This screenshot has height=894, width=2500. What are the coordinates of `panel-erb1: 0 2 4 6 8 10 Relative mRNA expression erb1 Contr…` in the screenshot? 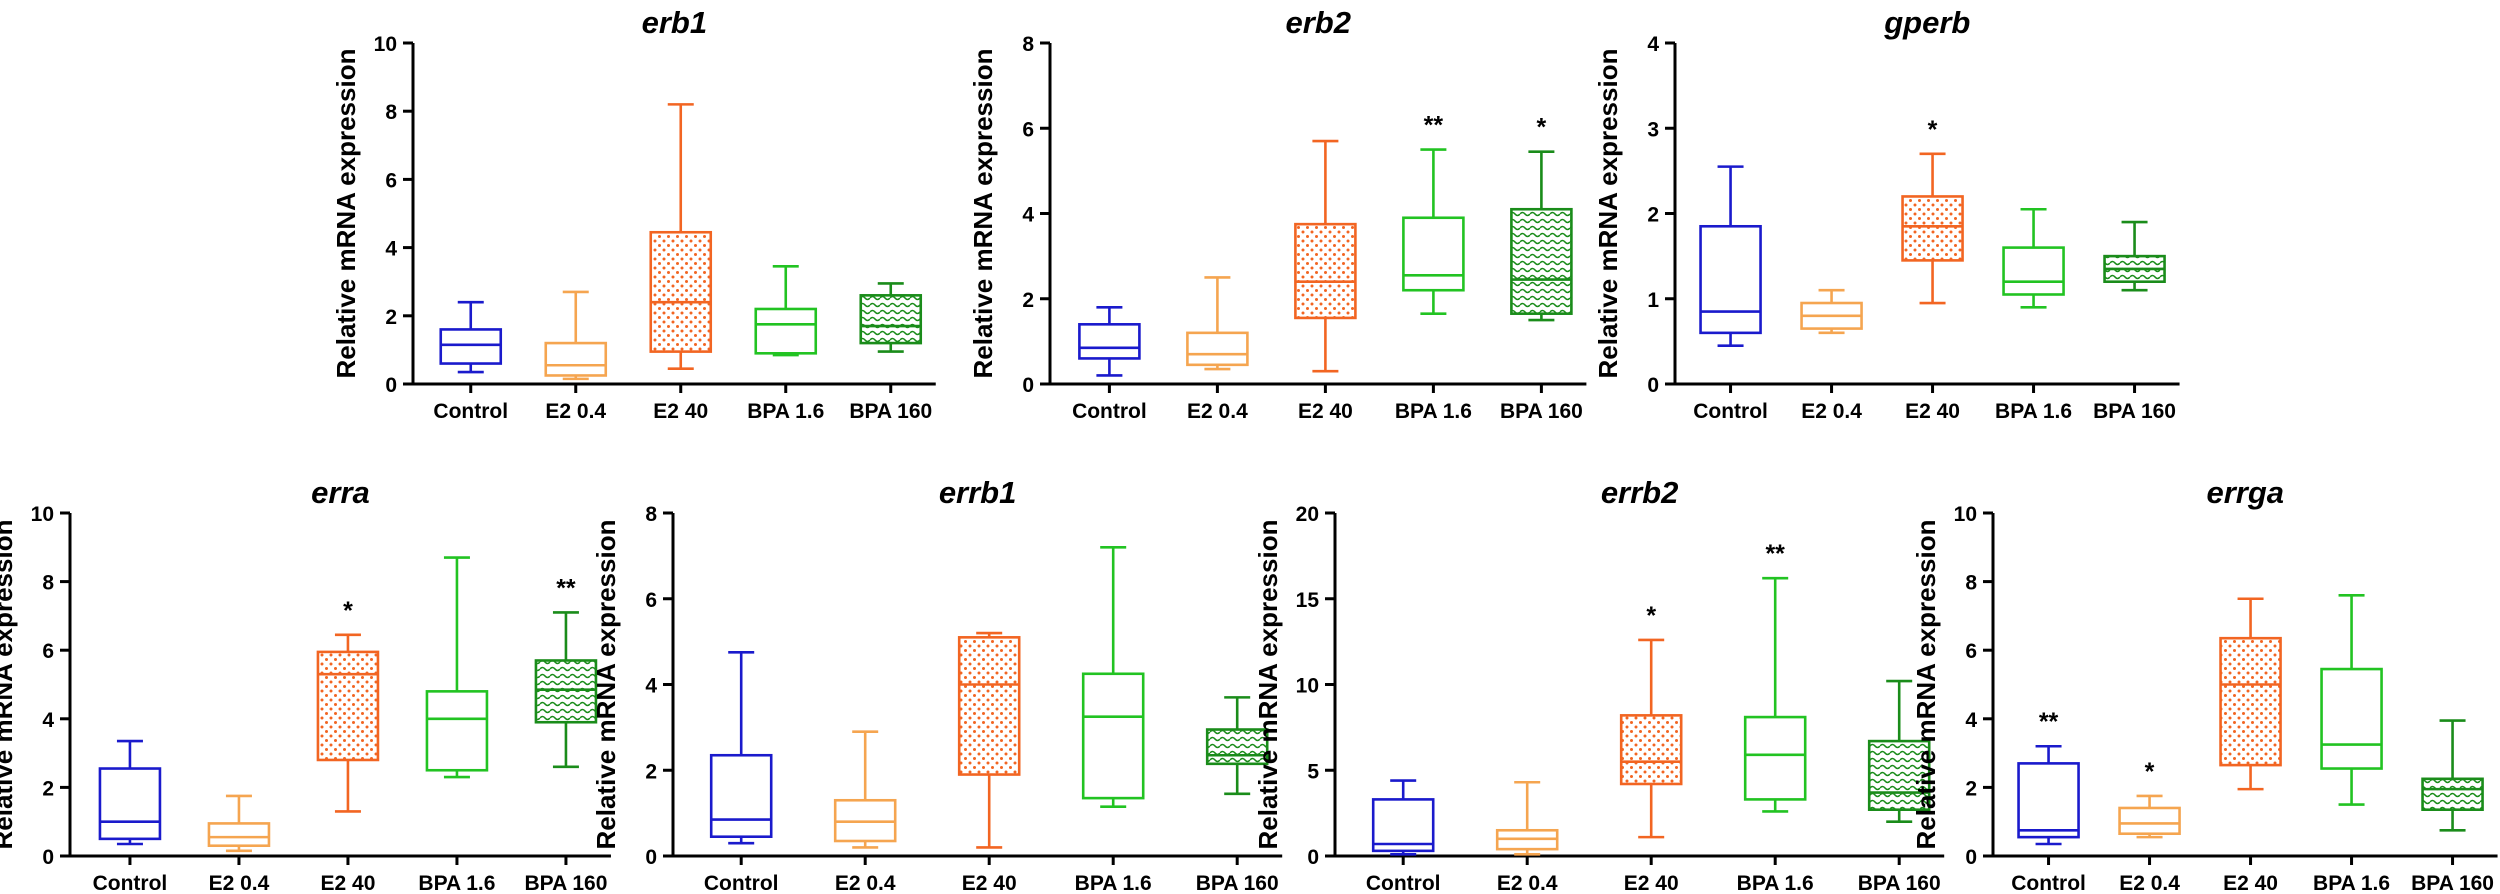 It's located at (633, 214).